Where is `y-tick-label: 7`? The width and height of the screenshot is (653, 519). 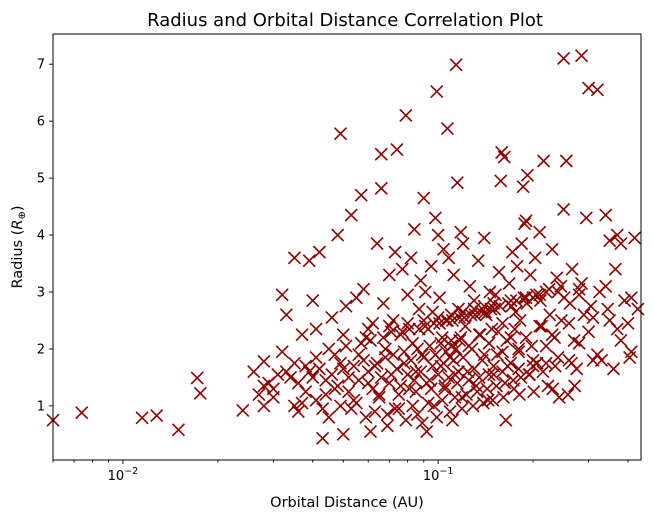 y-tick-label: 7 is located at coordinates (41, 65).